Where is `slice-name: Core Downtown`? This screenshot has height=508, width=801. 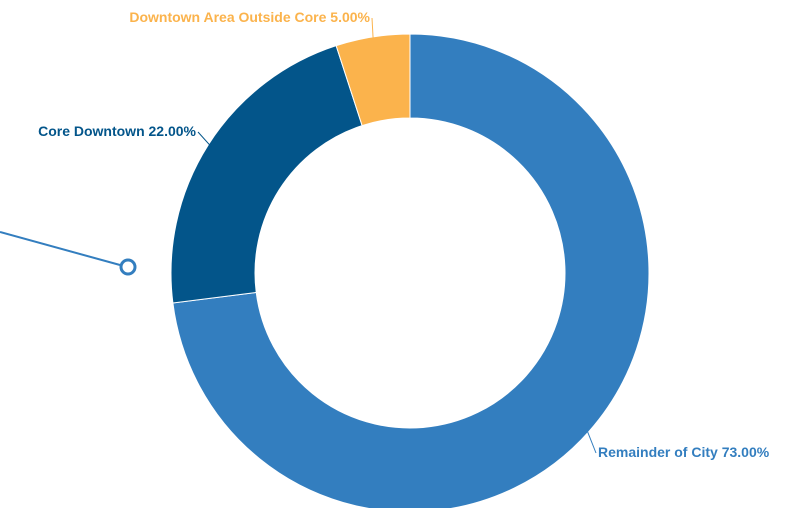 slice-name: Core Downtown is located at coordinates (91, 131).